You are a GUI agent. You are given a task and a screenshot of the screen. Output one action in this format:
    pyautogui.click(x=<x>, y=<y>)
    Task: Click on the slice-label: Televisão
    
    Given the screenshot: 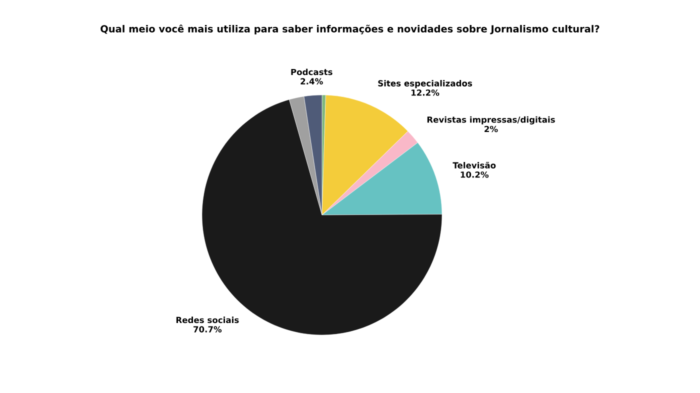 What is the action you would take?
    pyautogui.click(x=474, y=165)
    